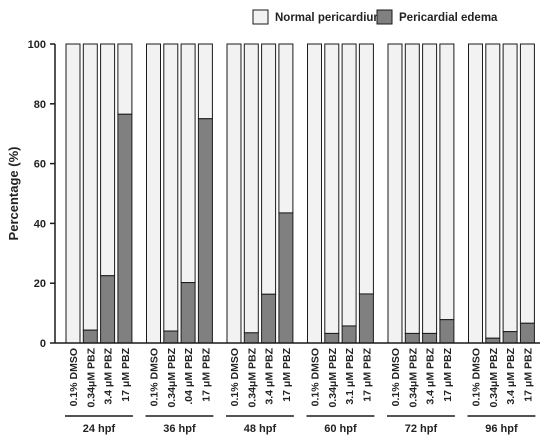 The width and height of the screenshot is (550, 444). I want to click on y-tick-label: 0, so click(43, 344).